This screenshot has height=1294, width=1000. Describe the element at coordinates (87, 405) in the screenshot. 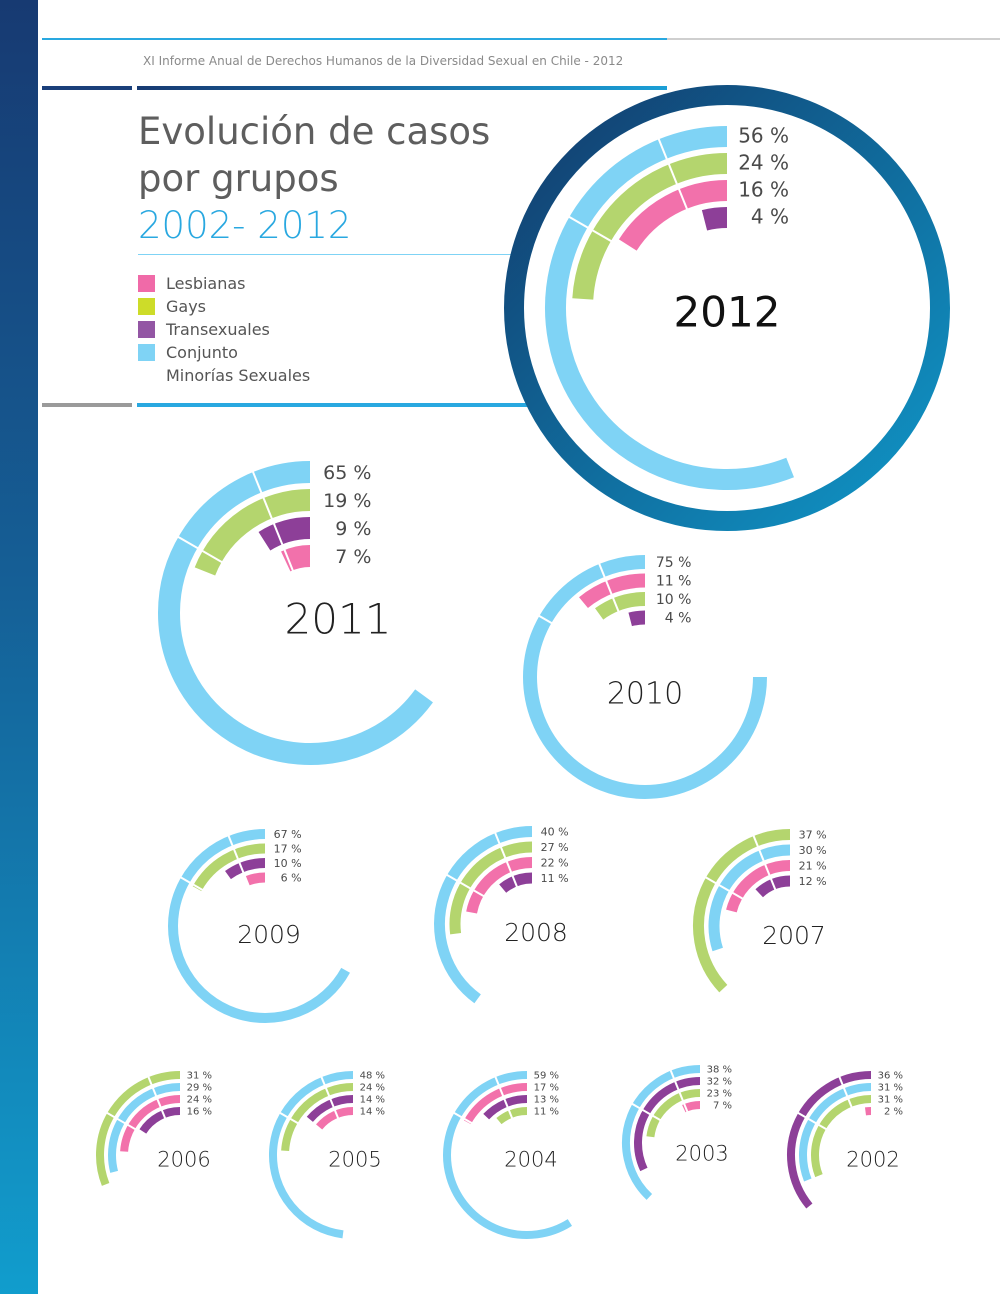

I see `legend-rule-gray` at that location.